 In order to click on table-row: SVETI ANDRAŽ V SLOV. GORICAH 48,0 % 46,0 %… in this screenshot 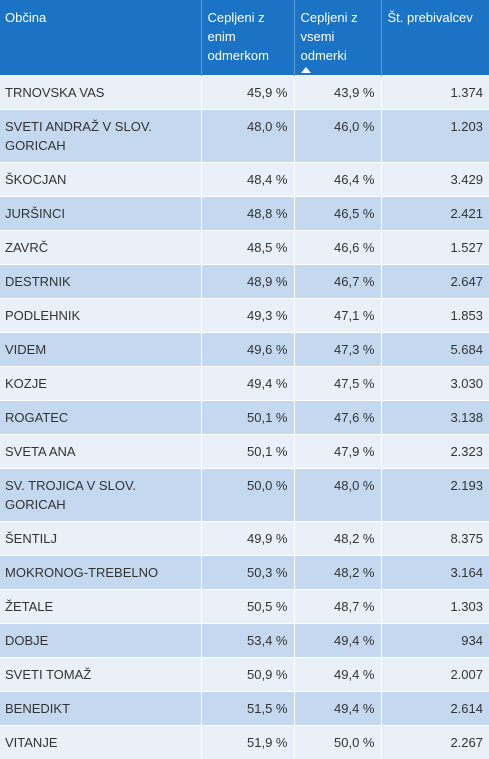, I will do `click(244, 135)`.